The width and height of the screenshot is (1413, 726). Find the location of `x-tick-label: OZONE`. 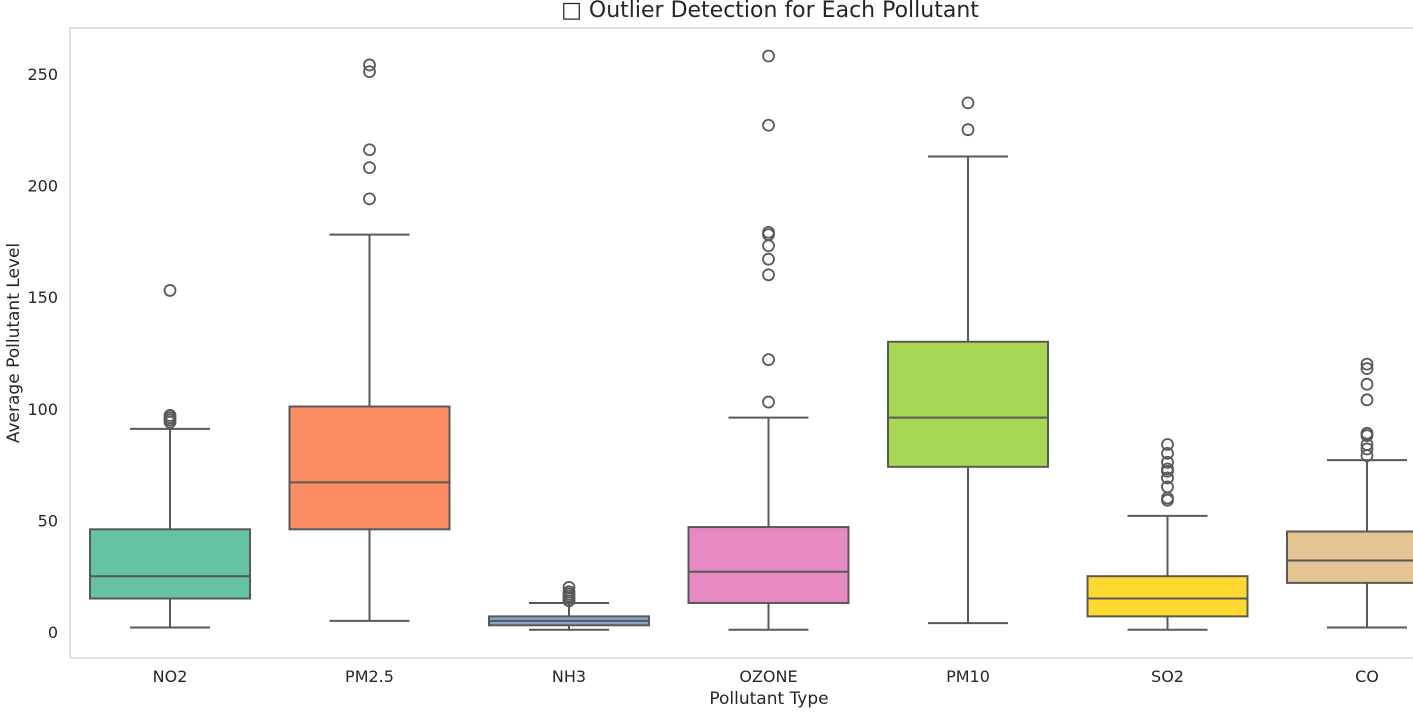

x-tick-label: OZONE is located at coordinates (768, 676).